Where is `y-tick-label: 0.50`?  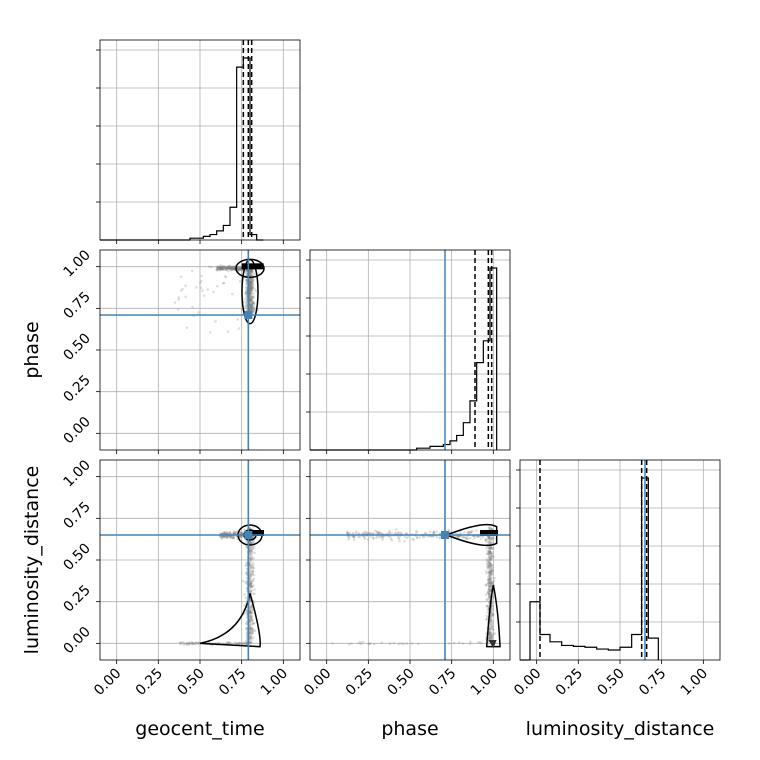
y-tick-label: 0.50 is located at coordinates (76, 346).